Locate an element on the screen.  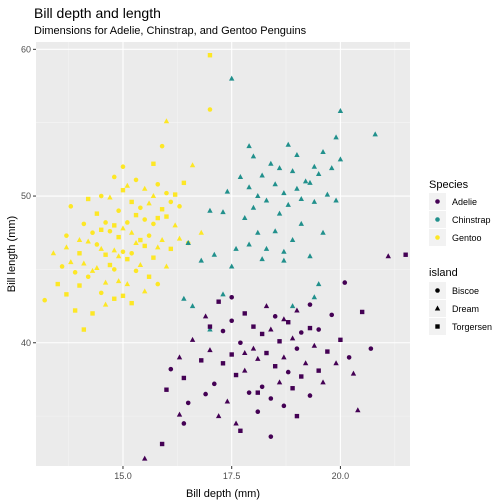
y-axis-title: Bill length (mm) is located at coordinates (12, 254).